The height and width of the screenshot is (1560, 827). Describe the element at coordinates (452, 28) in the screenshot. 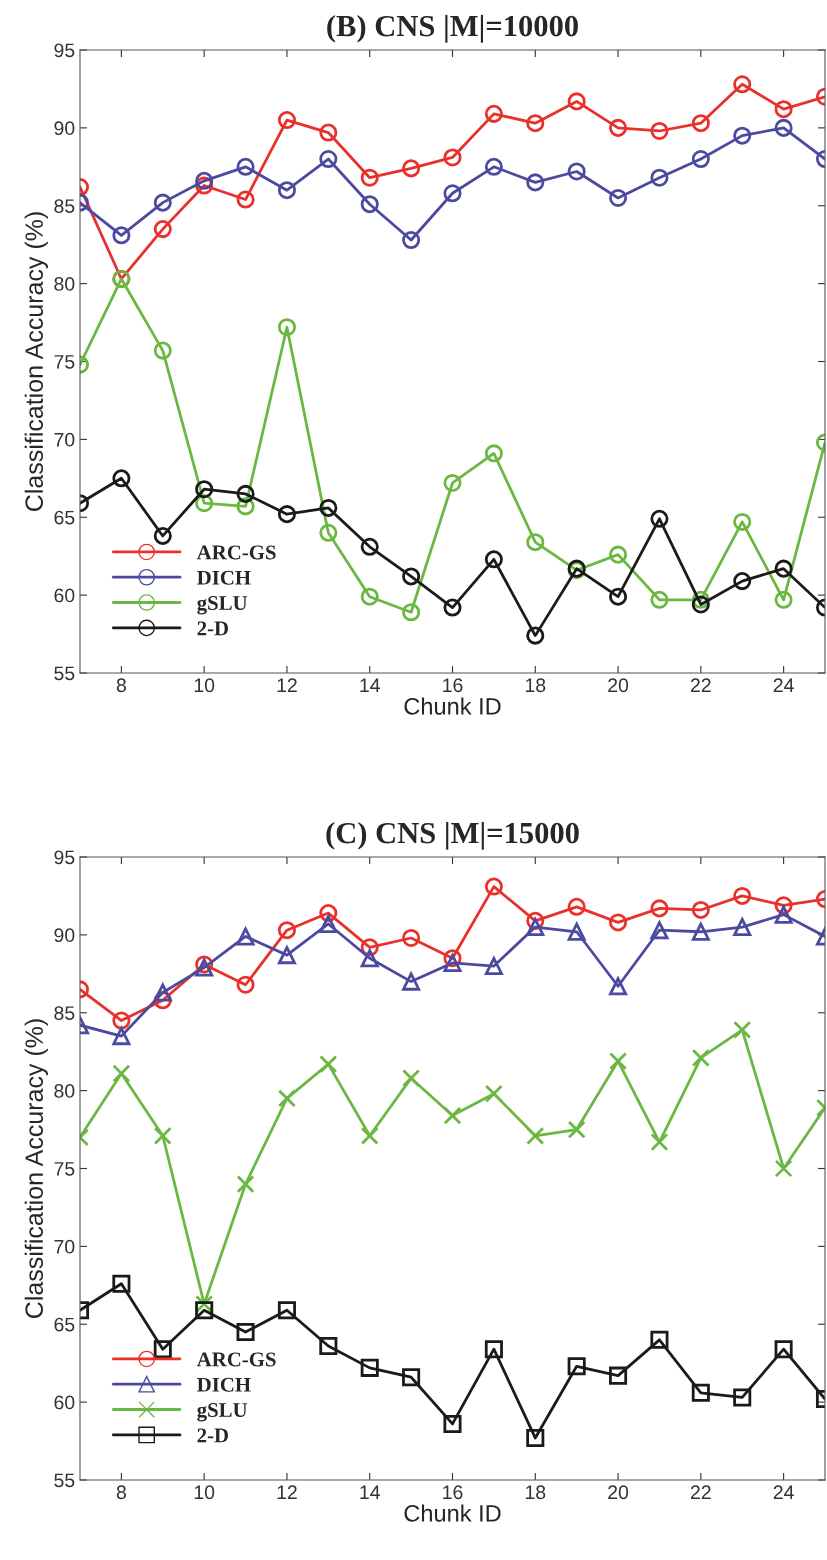

I see `chart-title: (B) CNS |M|=10000` at that location.